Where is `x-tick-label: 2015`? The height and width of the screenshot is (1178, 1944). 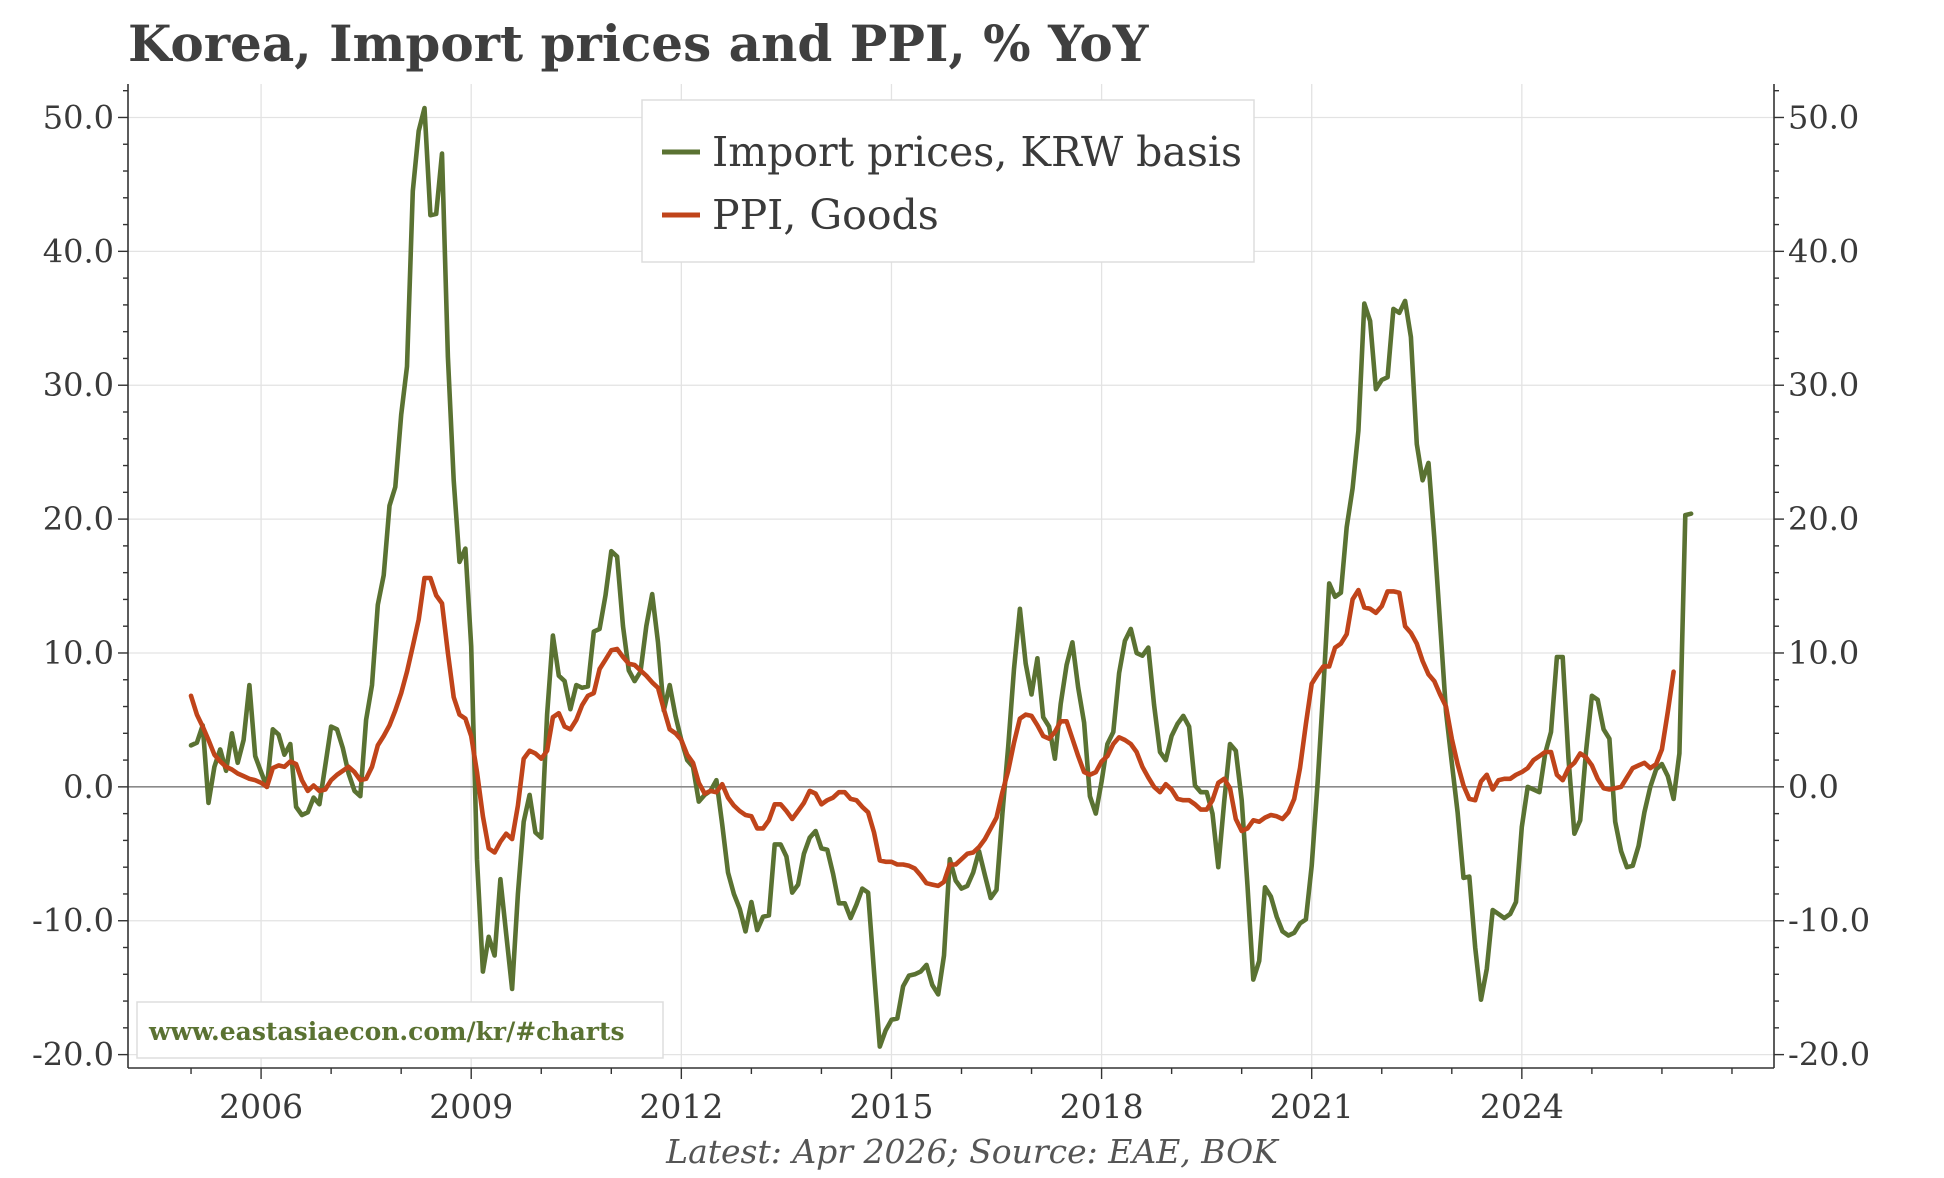
x-tick-label: 2015 is located at coordinates (891, 1106).